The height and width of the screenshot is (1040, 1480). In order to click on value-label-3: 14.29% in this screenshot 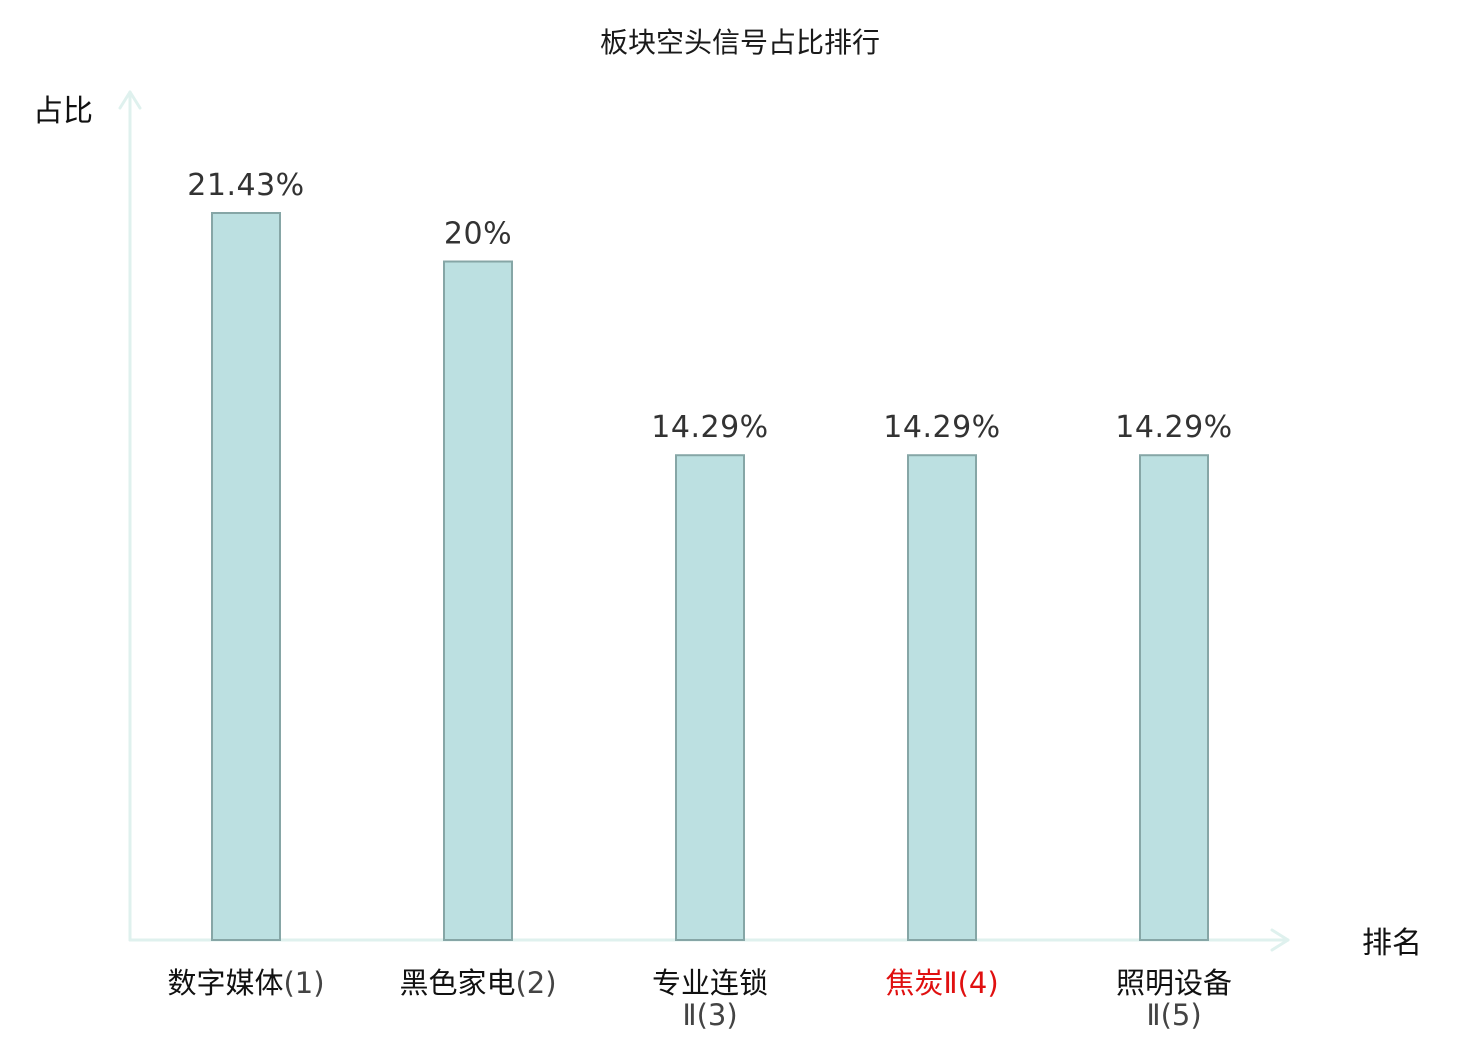, I will do `click(709, 427)`.